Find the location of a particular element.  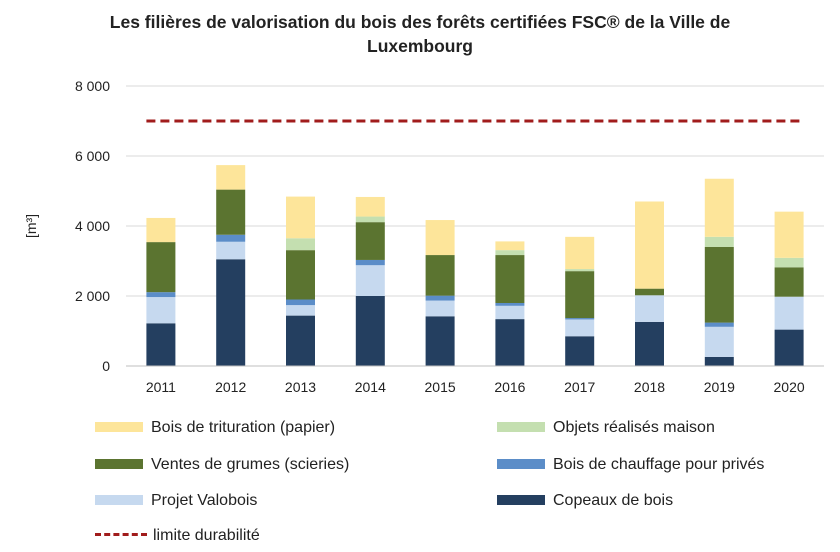

legend-item-bois-de-chauffage: Bois de chauffage pour privés is located at coordinates (630, 465).